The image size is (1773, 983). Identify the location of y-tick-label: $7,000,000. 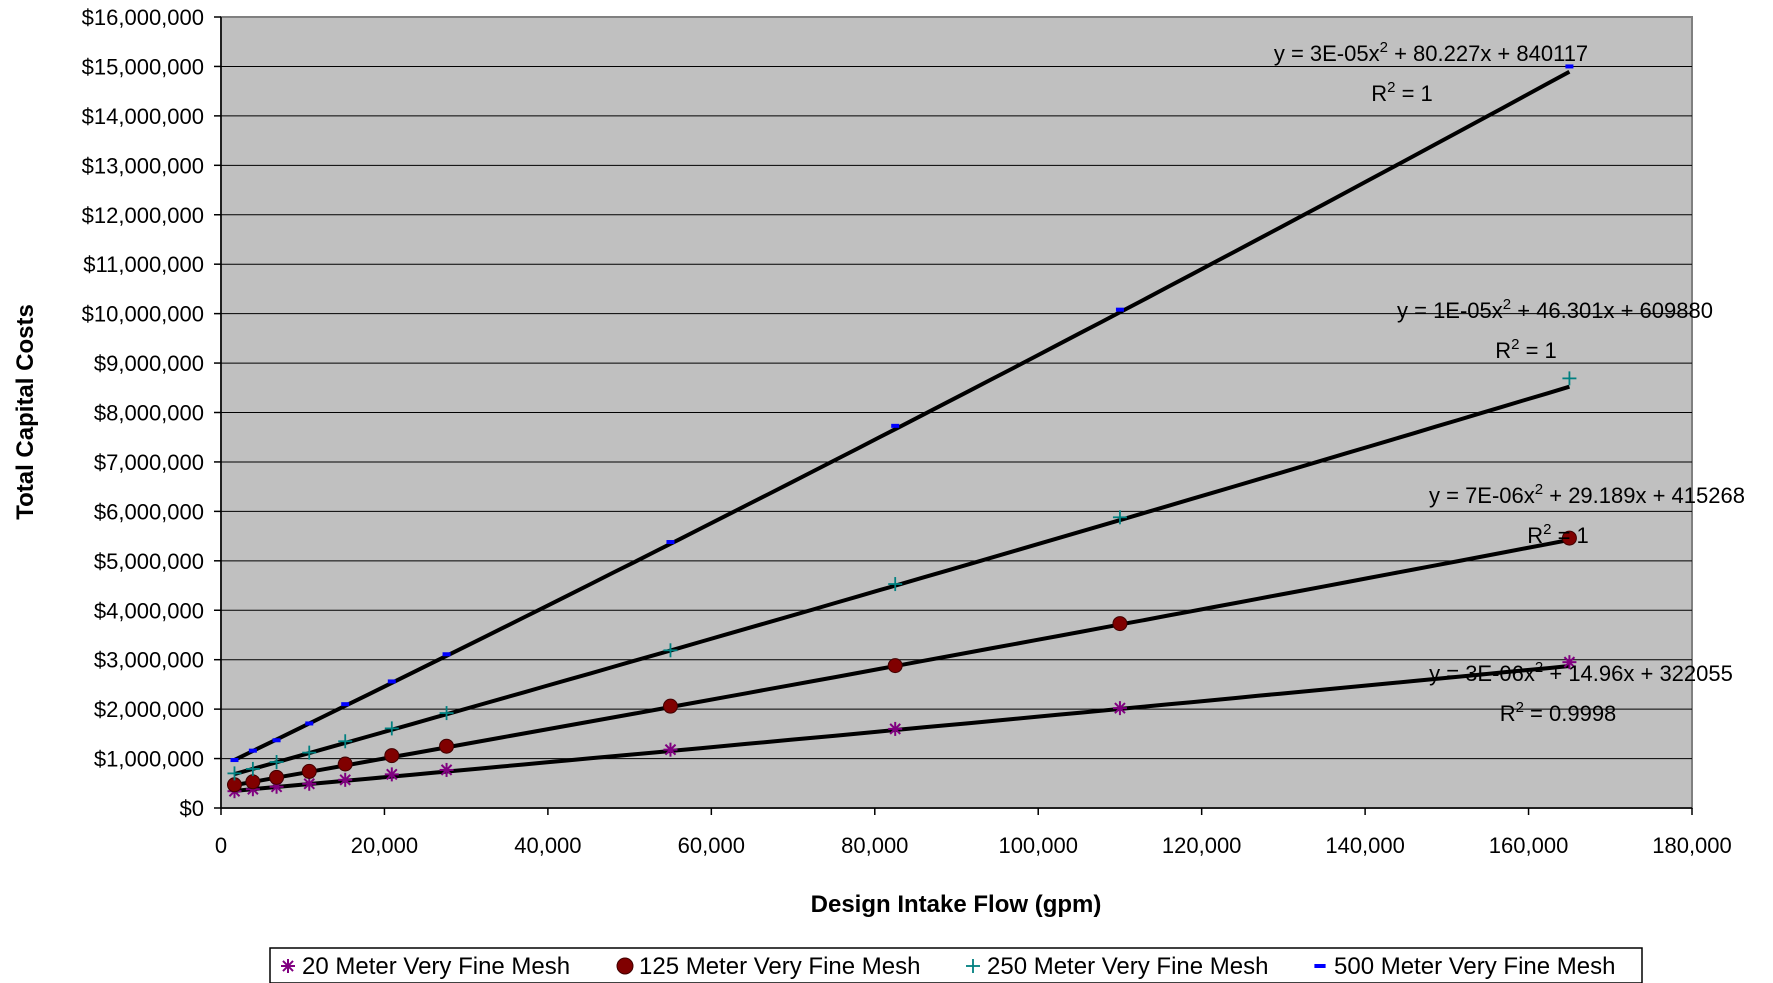
(149, 462).